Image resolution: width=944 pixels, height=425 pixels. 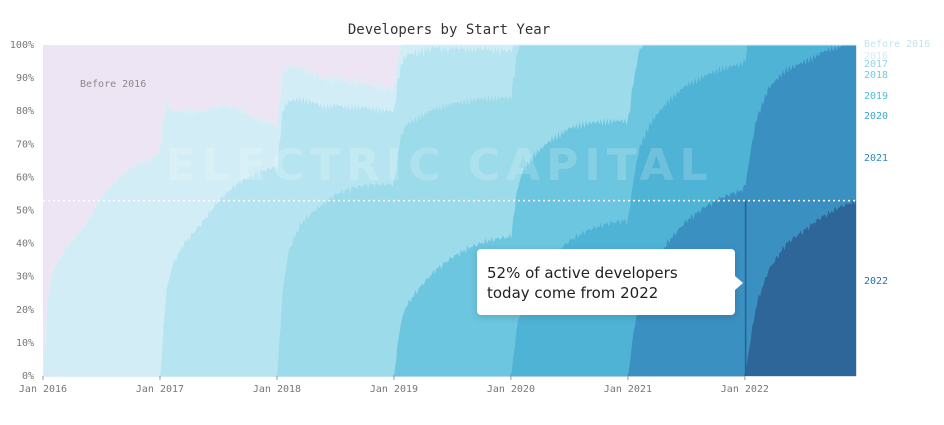 I want to click on watermark: ELECTRIC CAPITAL, so click(x=440, y=165).